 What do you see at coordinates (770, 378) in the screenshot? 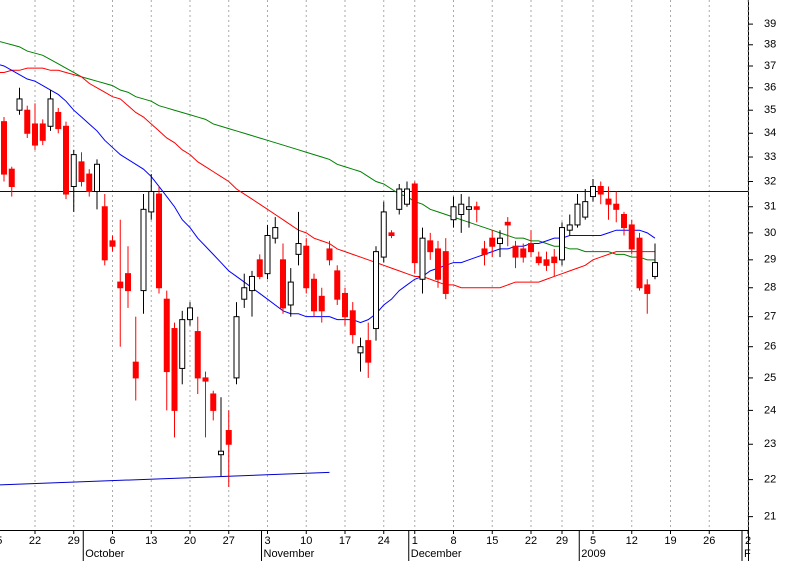
I see `y-tick-label: 25` at bounding box center [770, 378].